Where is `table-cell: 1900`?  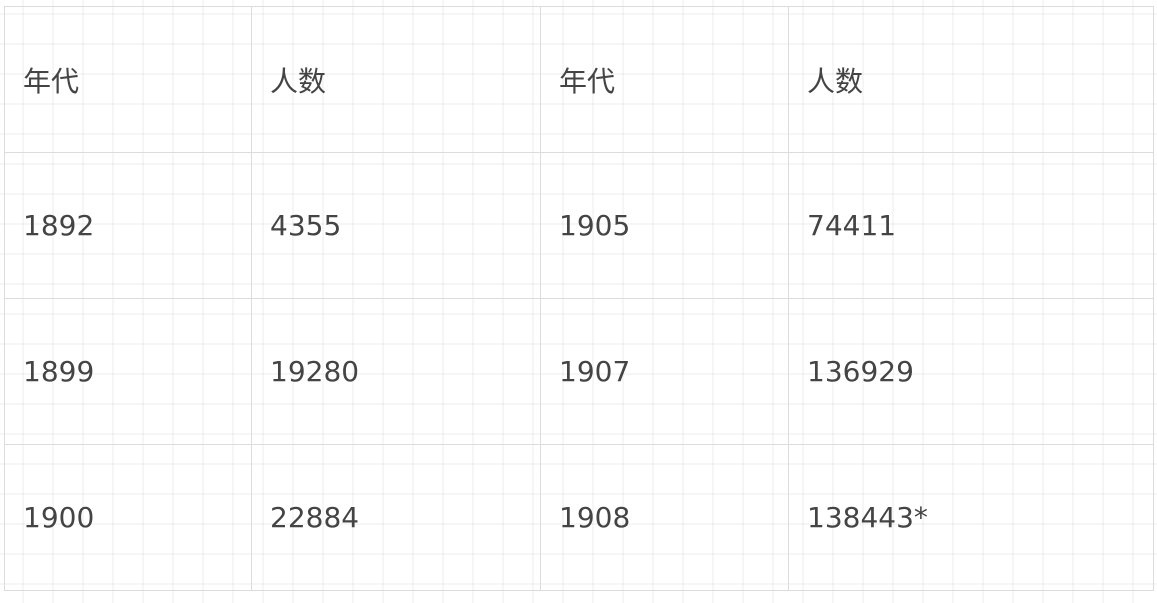
table-cell: 1900 is located at coordinates (128, 517).